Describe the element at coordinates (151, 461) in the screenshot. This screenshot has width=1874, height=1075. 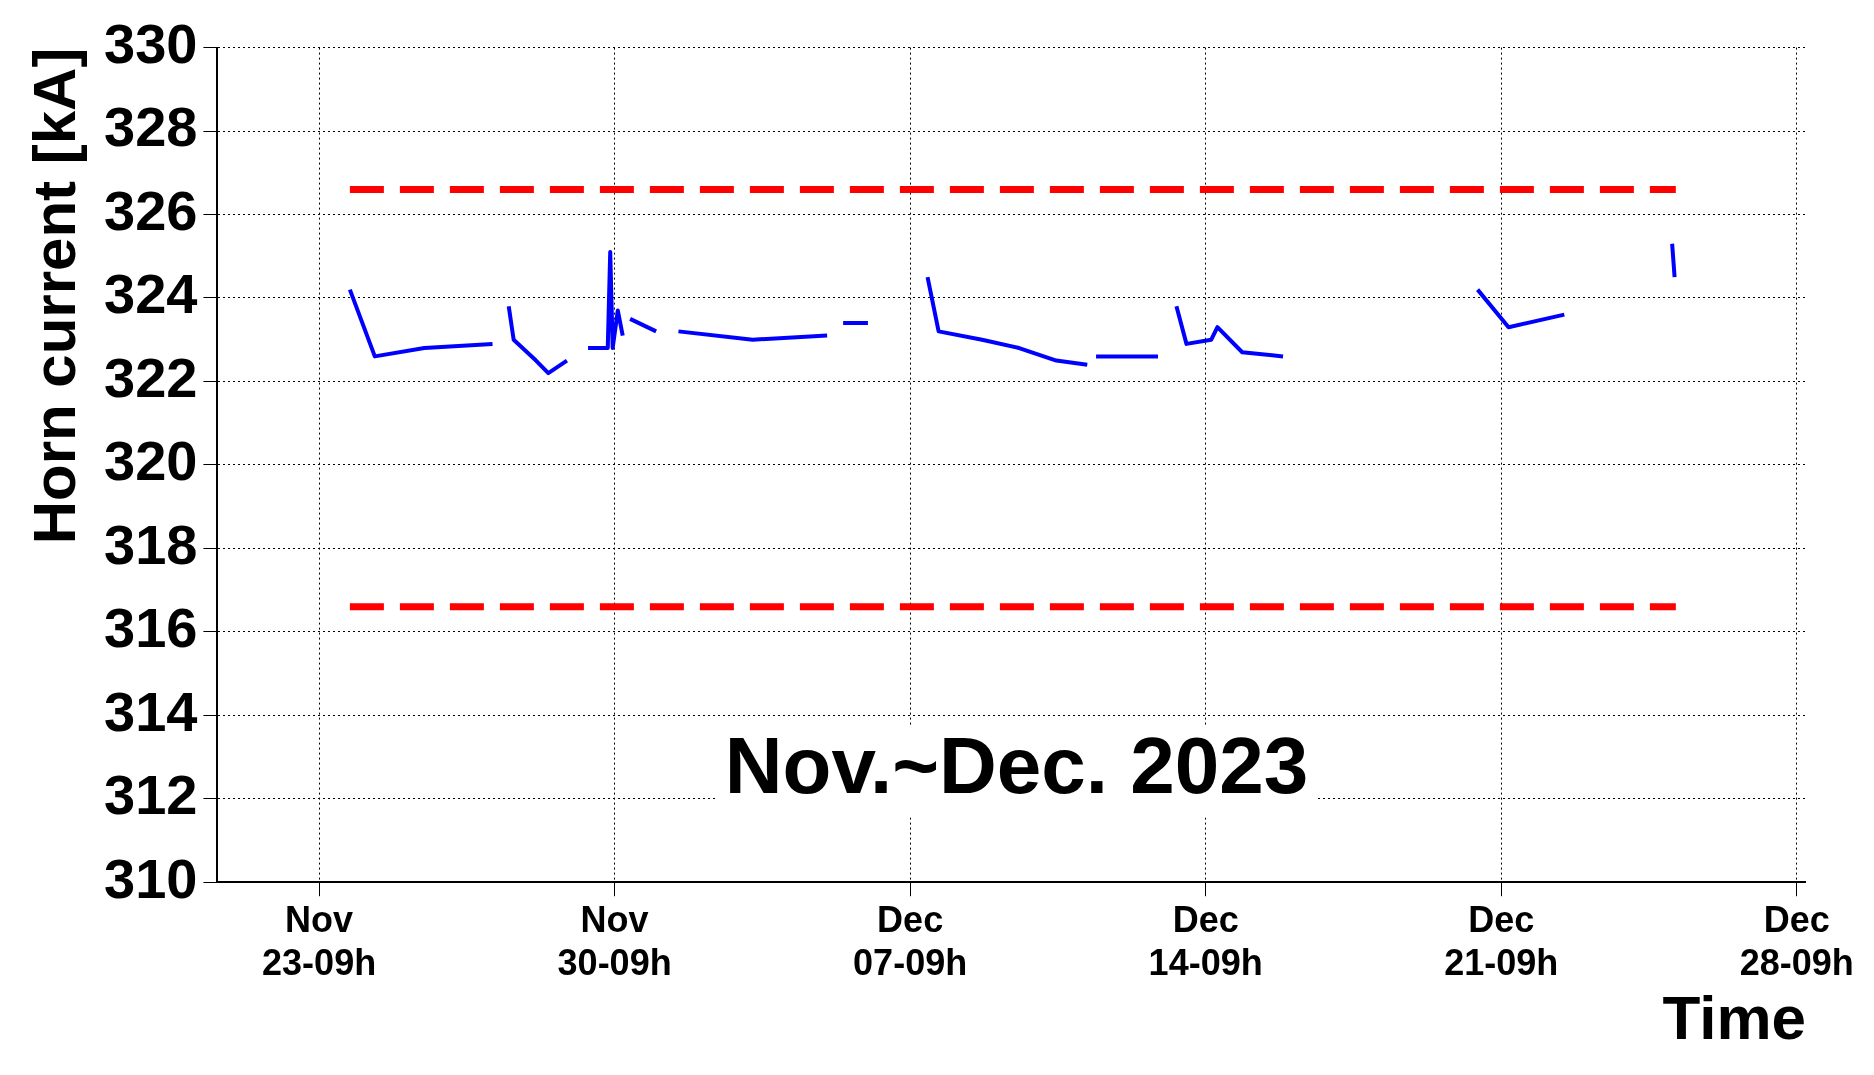
I see `y-tick-label: 320` at that location.